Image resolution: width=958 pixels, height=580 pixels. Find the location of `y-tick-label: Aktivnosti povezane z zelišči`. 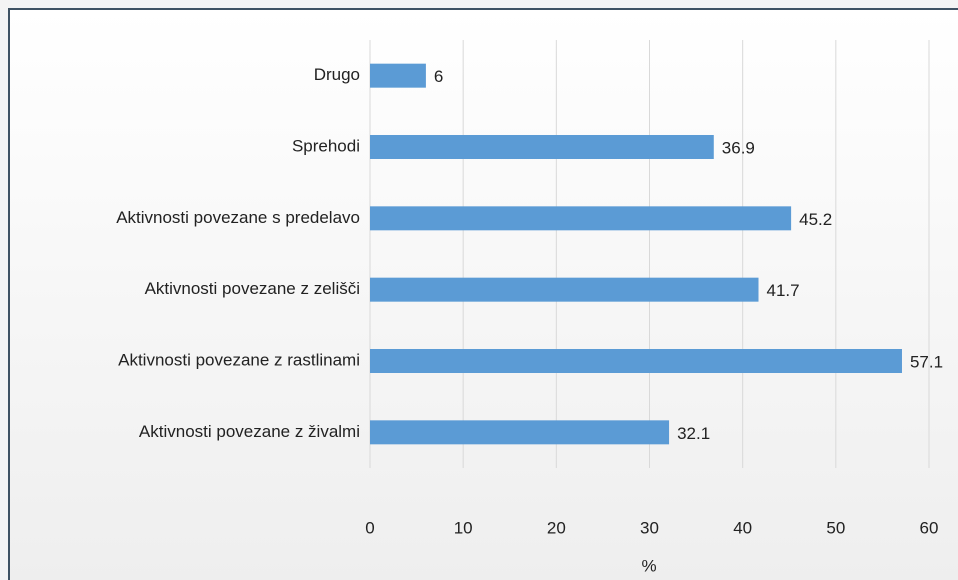

y-tick-label: Aktivnosti povezane z zelišči is located at coordinates (252, 288).